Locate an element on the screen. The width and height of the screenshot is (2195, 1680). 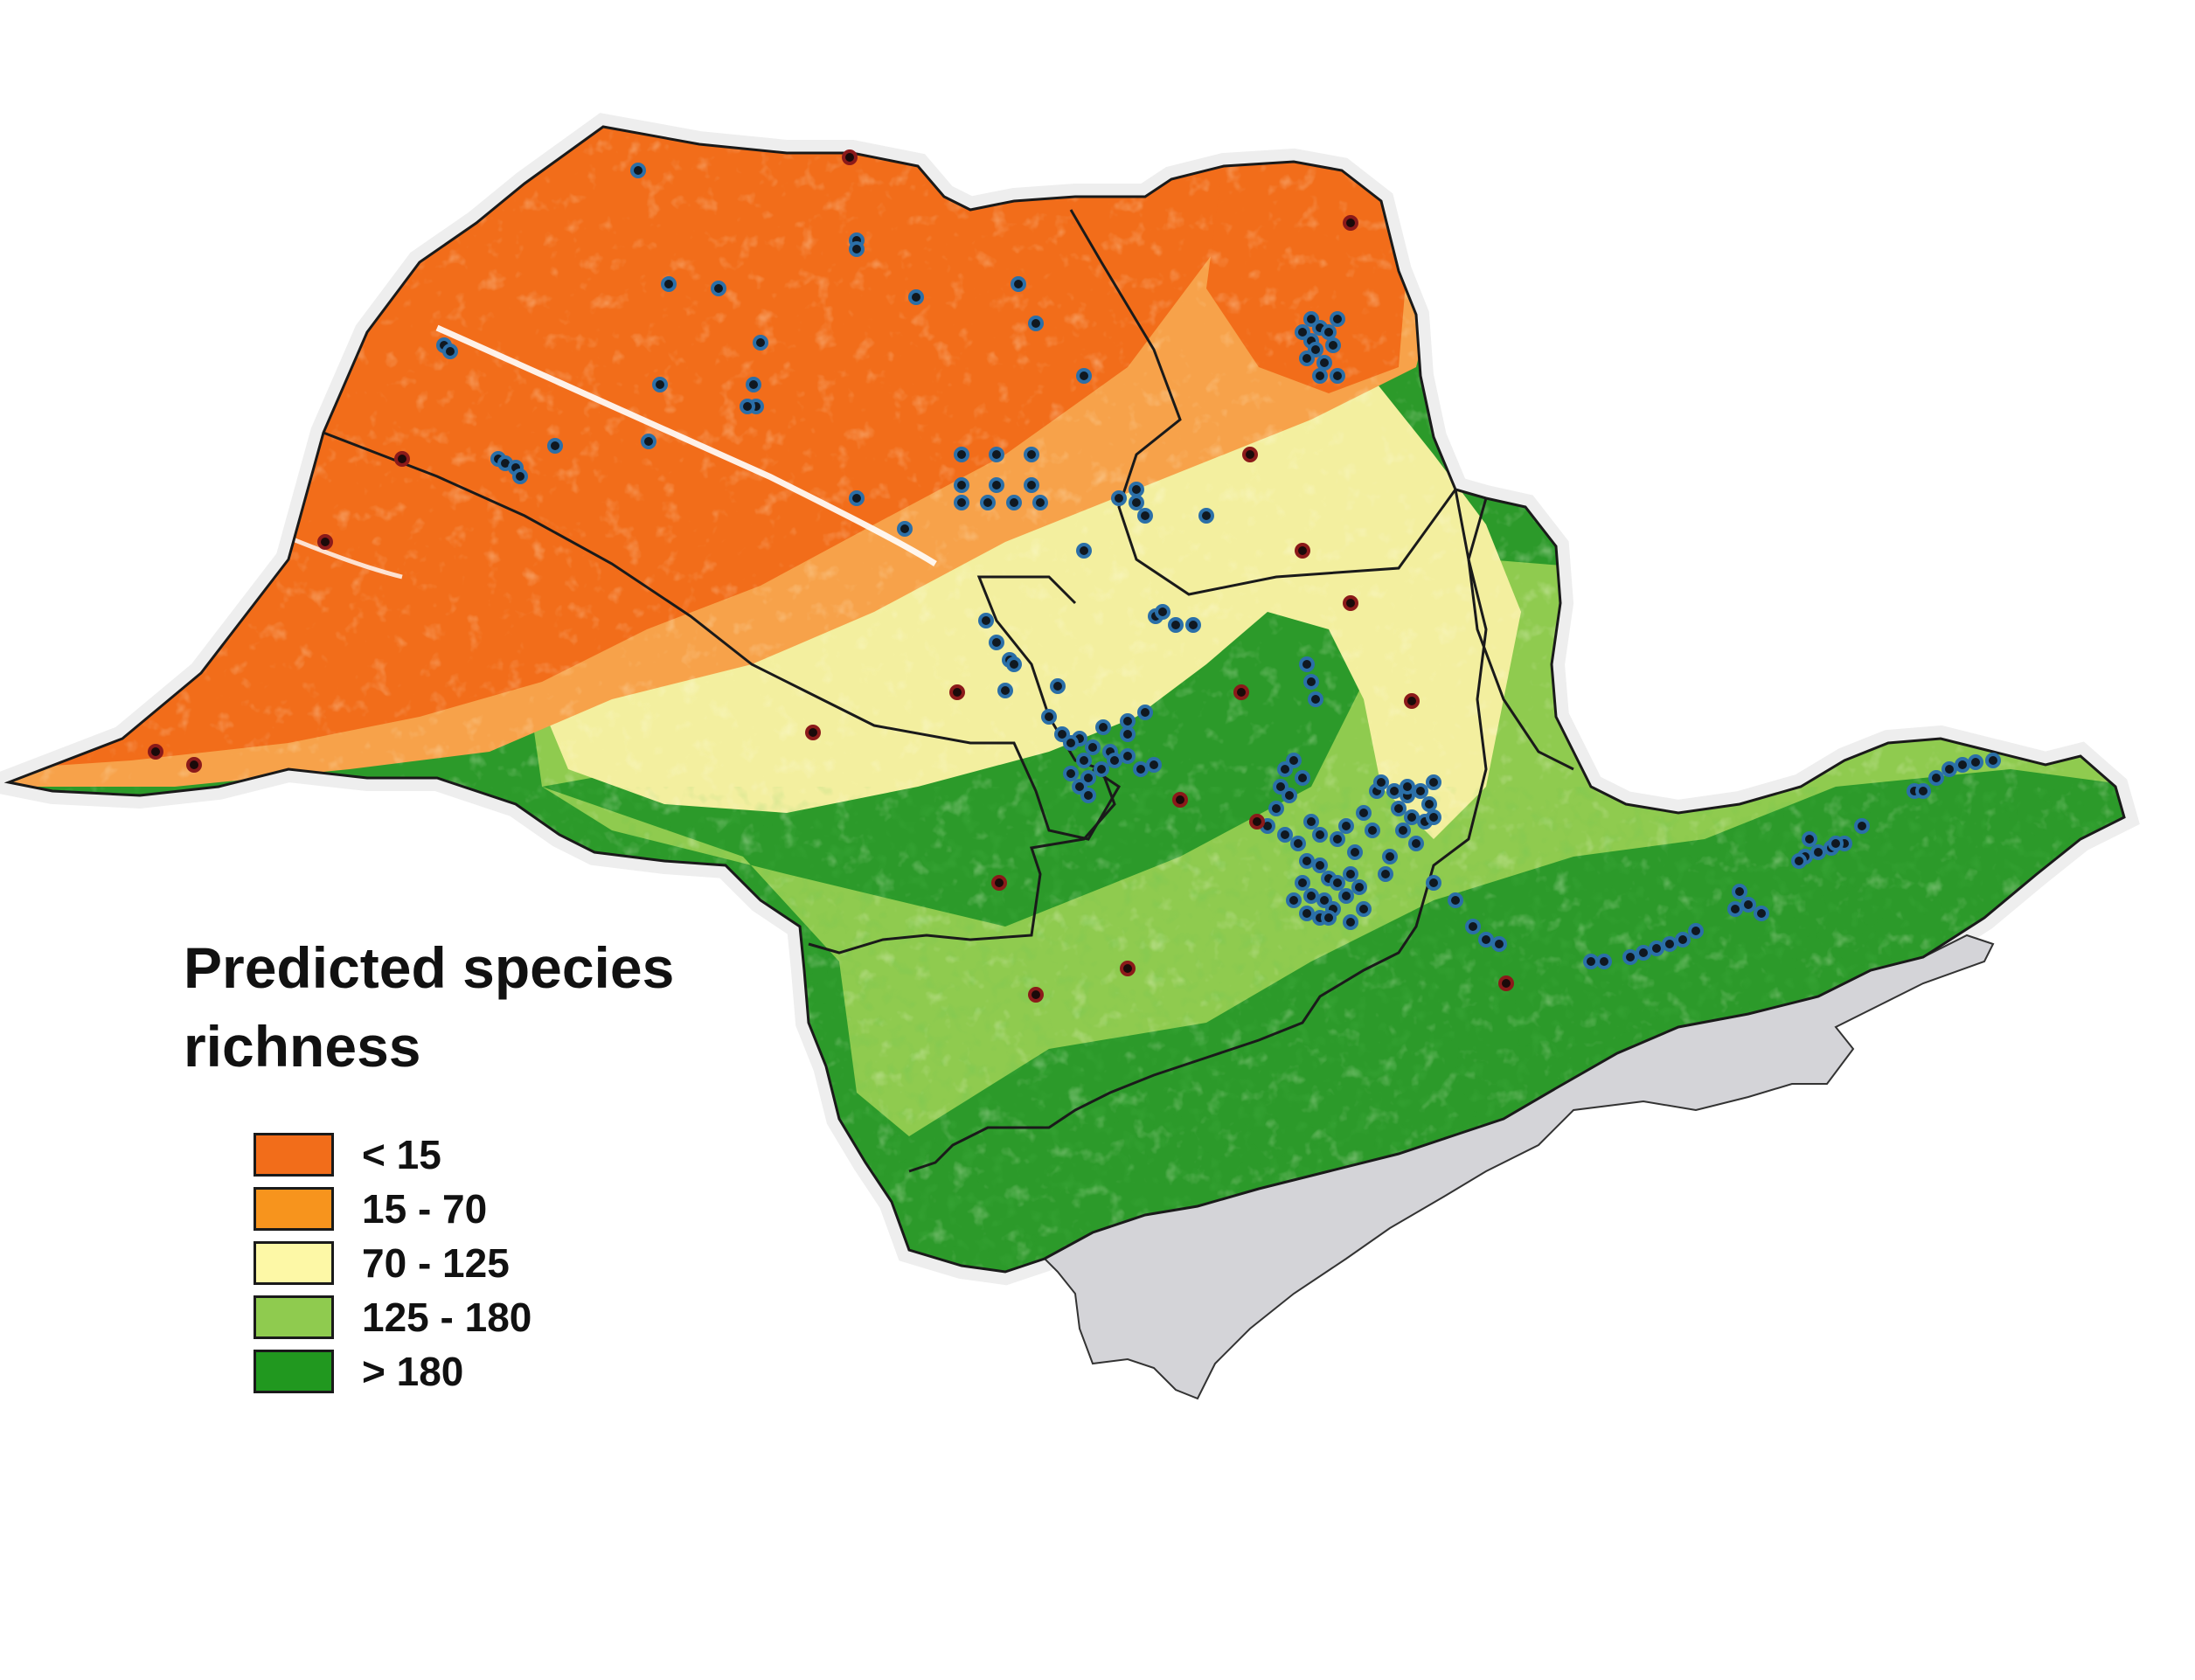
legend-item-70-125: 70 - 125 is located at coordinates (392, 1263).